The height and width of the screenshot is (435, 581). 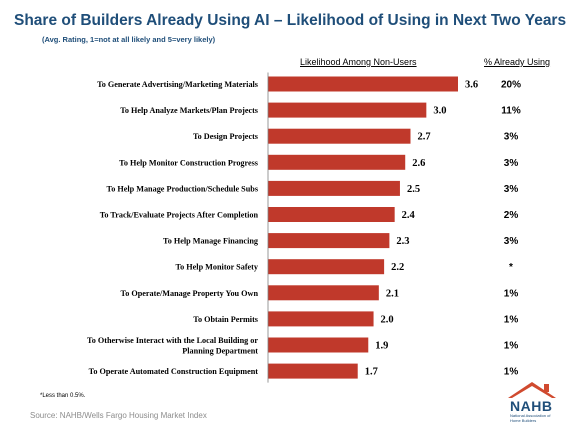 What do you see at coordinates (216, 267) in the screenshot?
I see `category-label-8: To Help Monitor Safety` at bounding box center [216, 267].